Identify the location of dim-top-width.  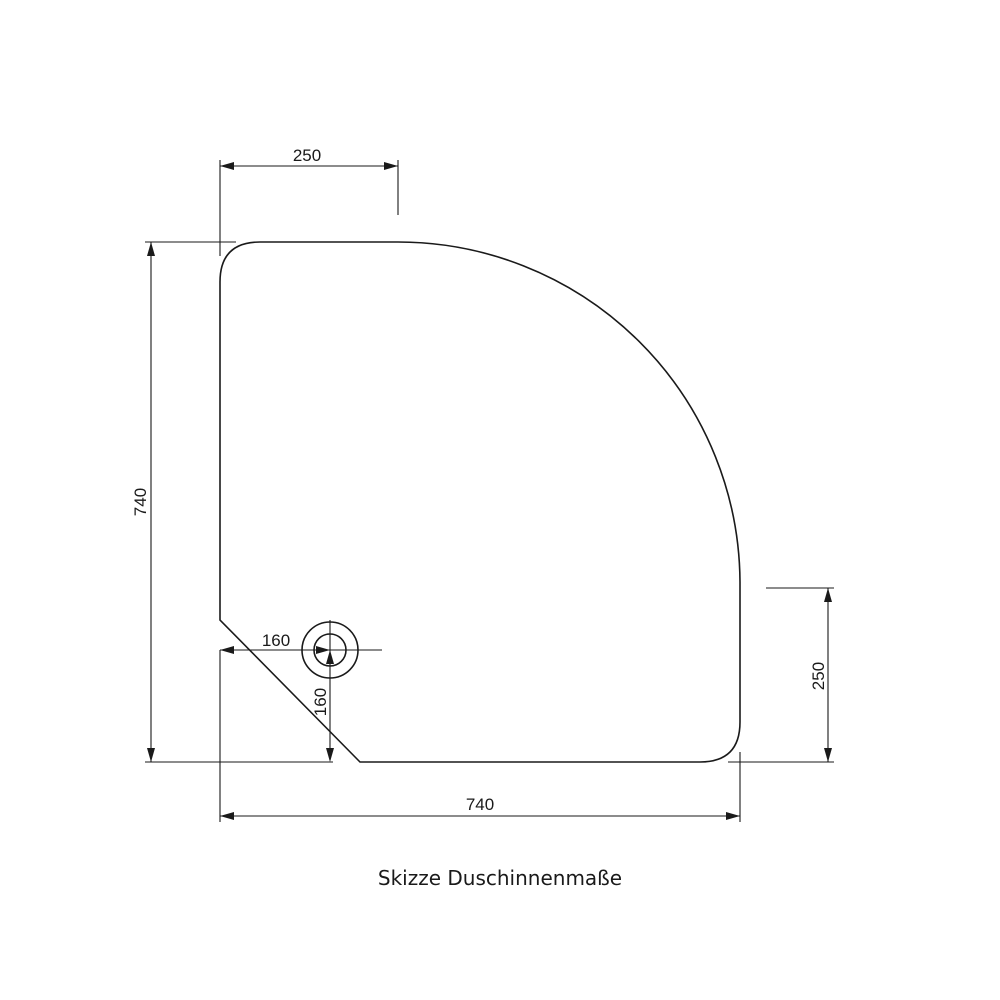
(309, 208).